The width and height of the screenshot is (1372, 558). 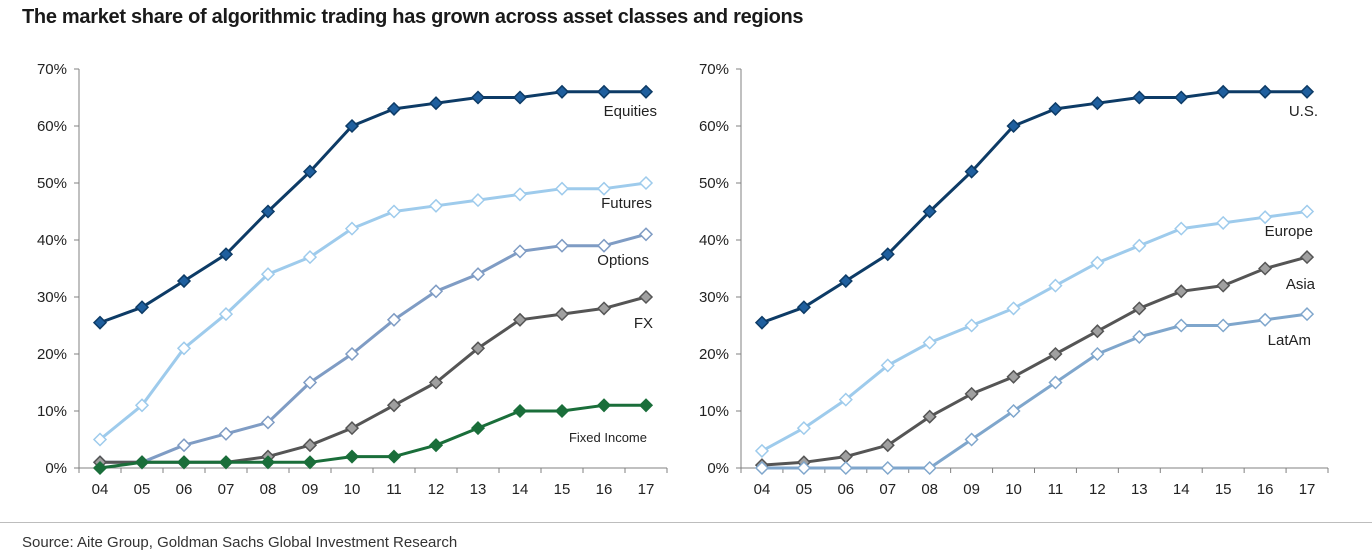 What do you see at coordinates (1035, 391) in the screenshot?
I see `series-line` at bounding box center [1035, 391].